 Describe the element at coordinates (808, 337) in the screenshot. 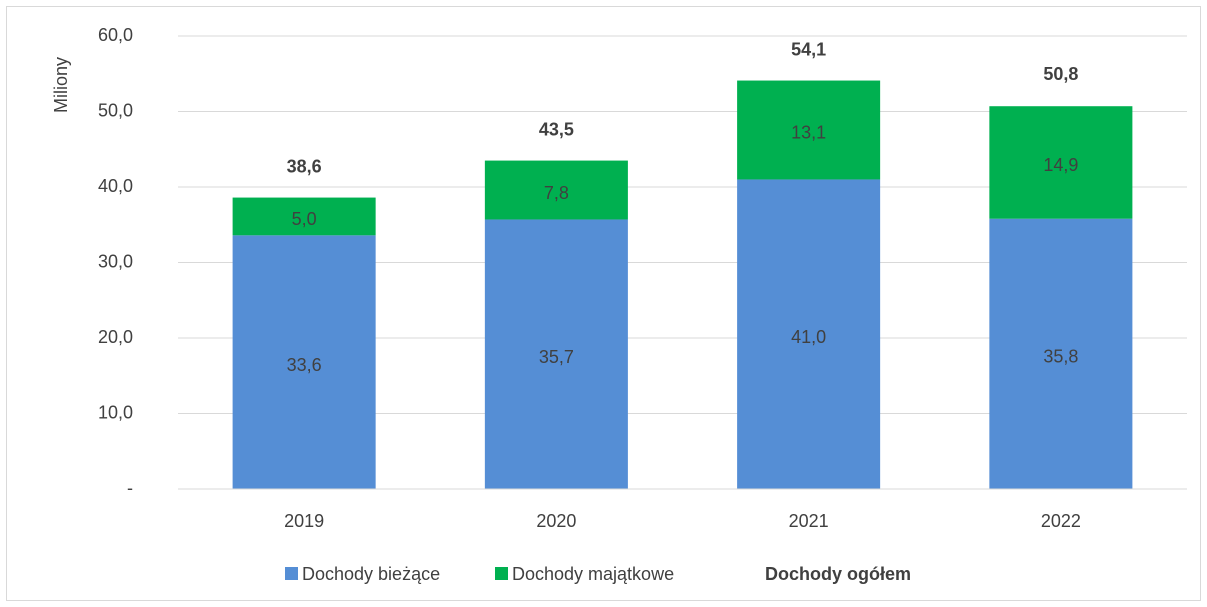

I see `data-label: 41,0` at that location.